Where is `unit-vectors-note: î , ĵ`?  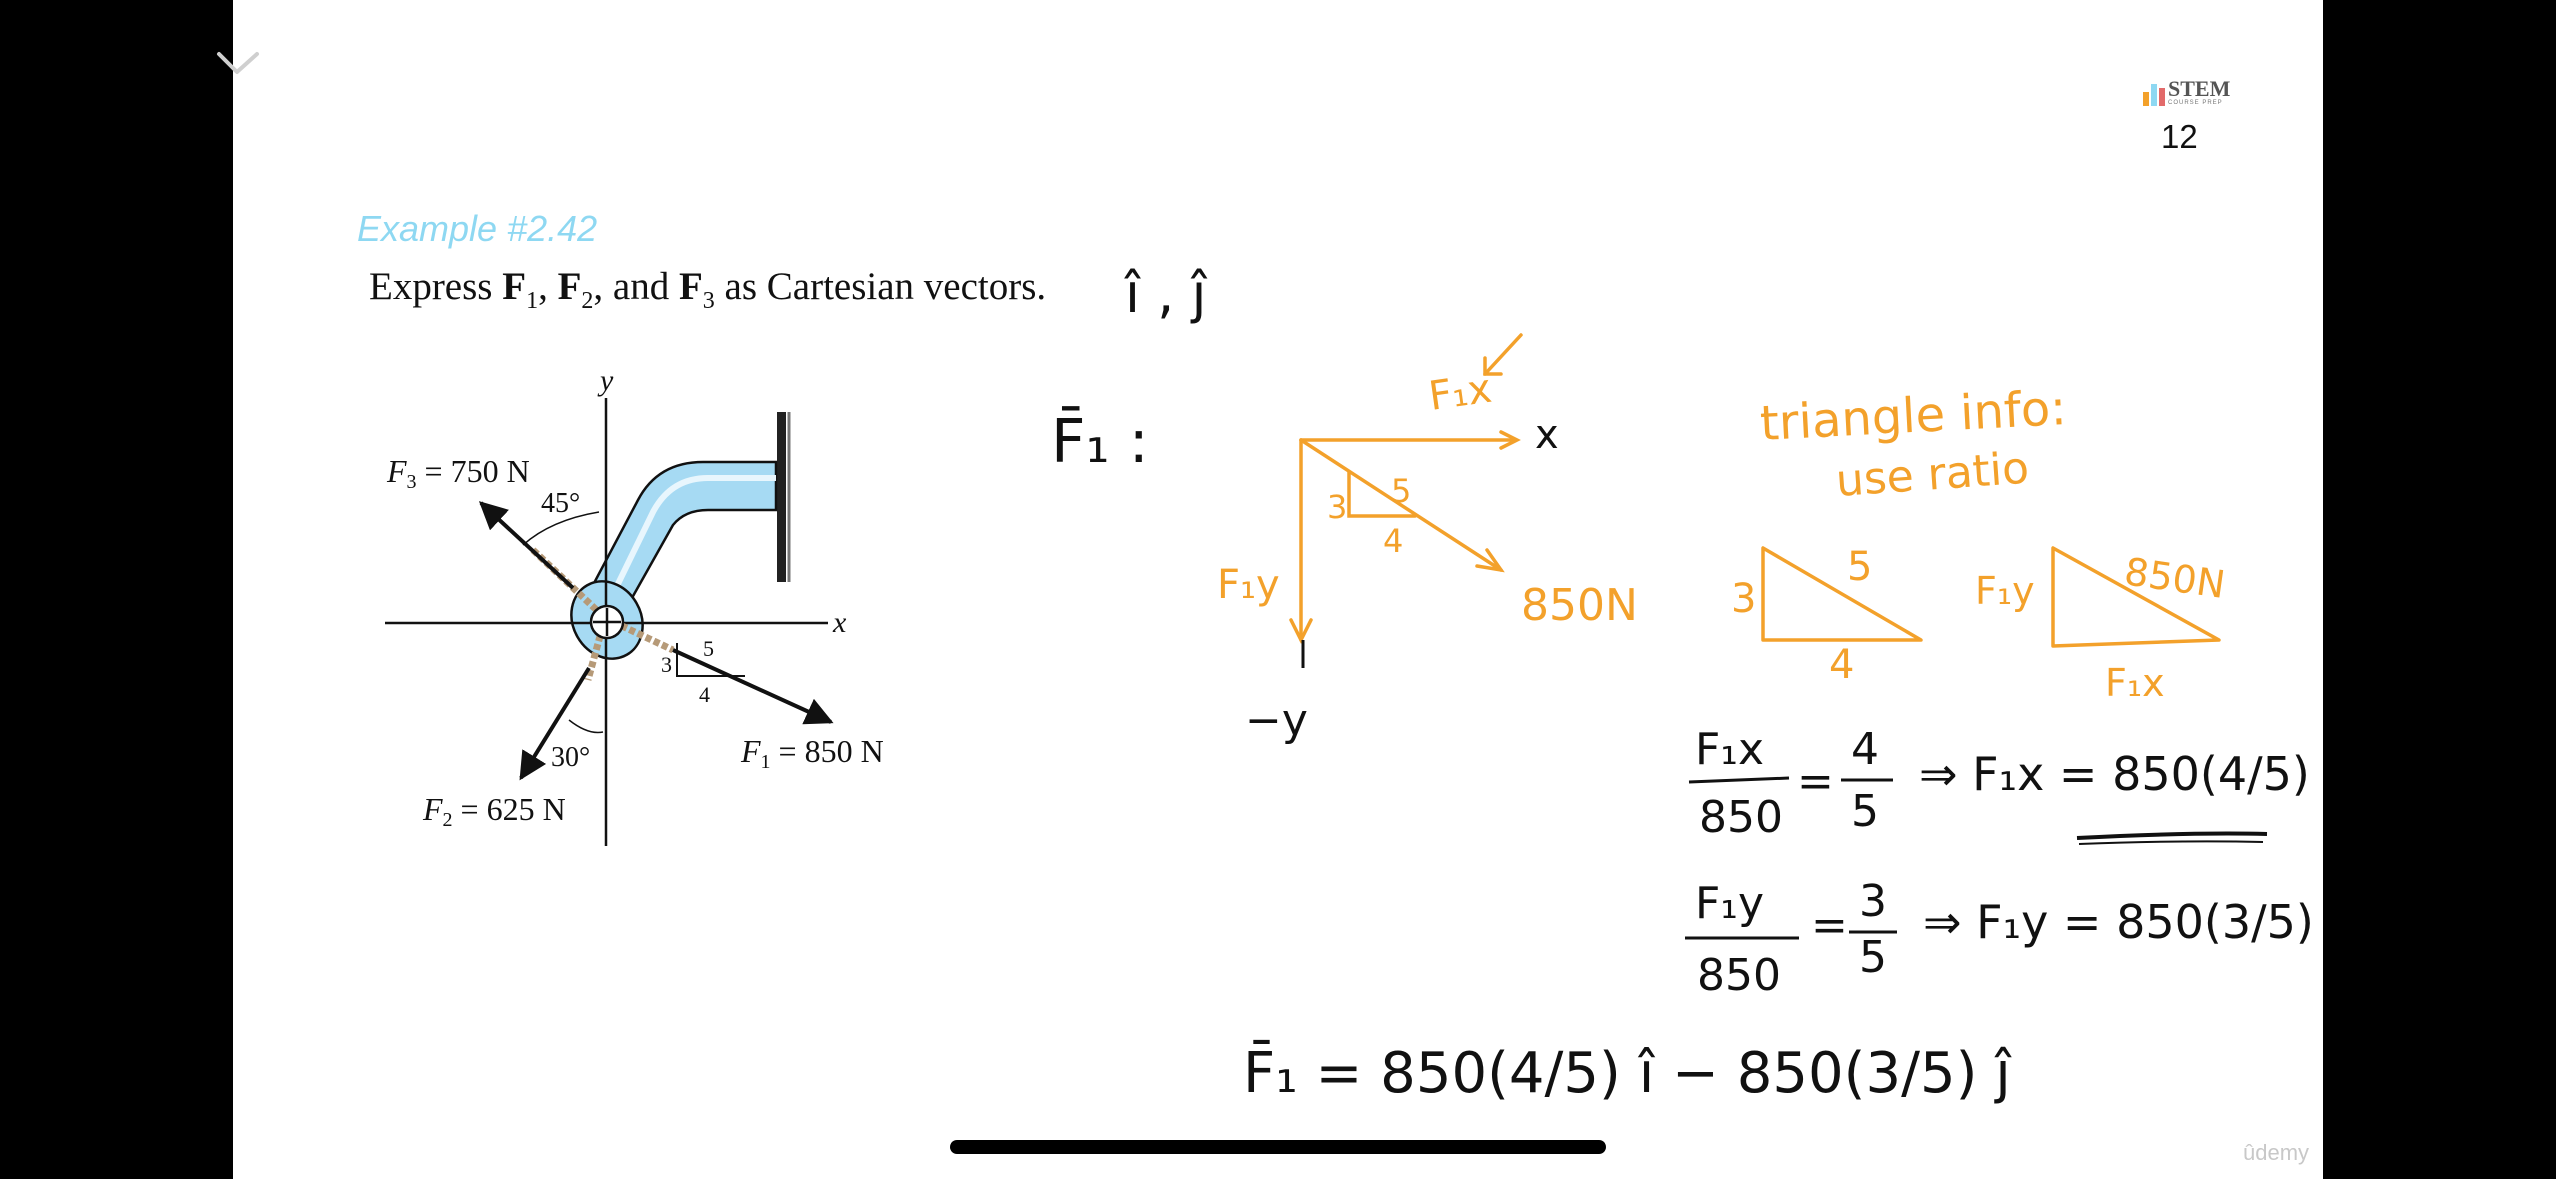
unit-vectors-note: î , ĵ is located at coordinates (1165, 293).